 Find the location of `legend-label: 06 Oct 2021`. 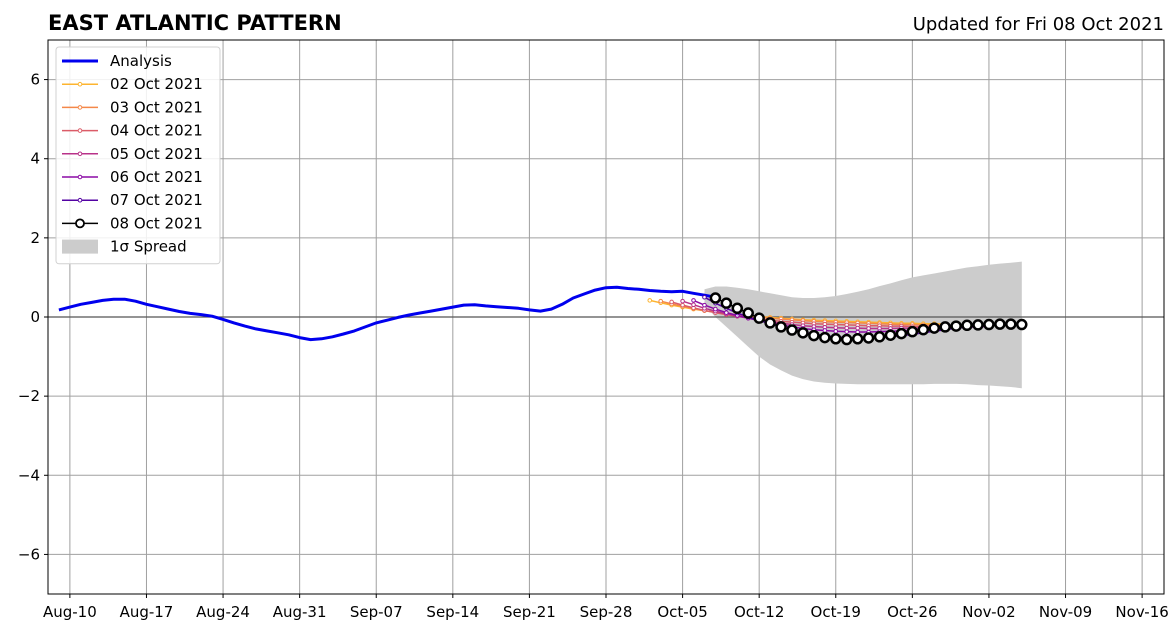

legend-label: 06 Oct 2021 is located at coordinates (156, 177).